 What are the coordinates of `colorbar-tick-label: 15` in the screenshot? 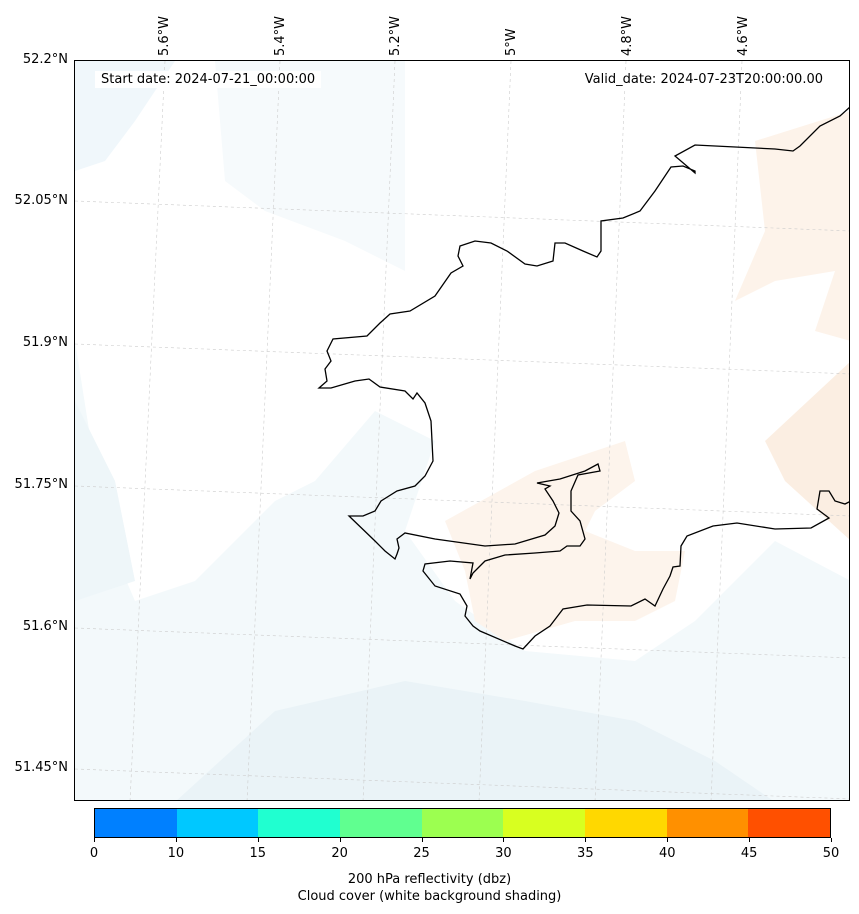 It's located at (258, 853).